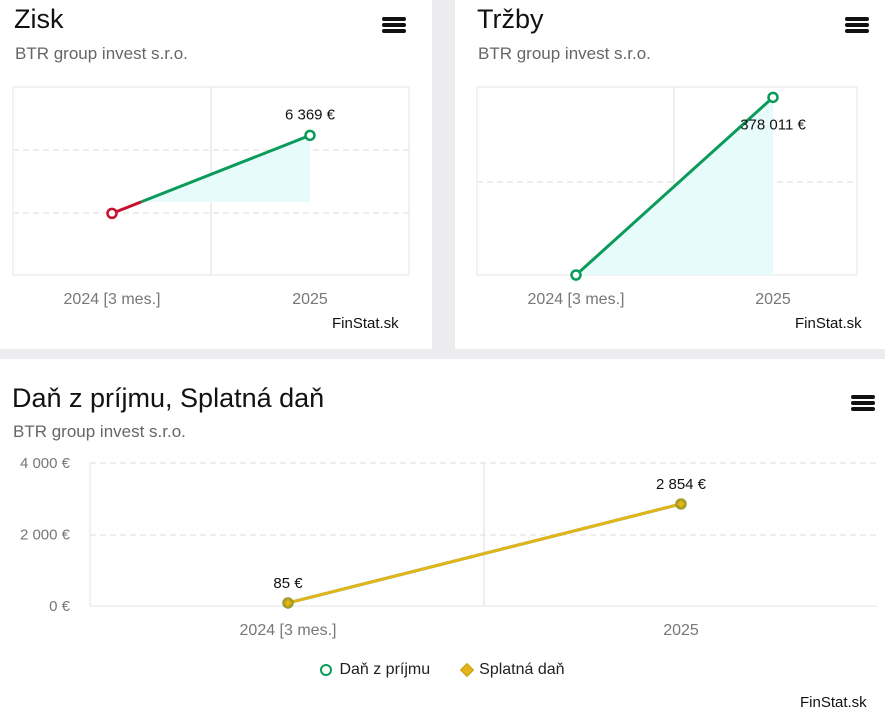 Image resolution: width=885 pixels, height=720 pixels. I want to click on legend-item-dan-z-prijmu: Daň z príjmu, so click(375, 670).